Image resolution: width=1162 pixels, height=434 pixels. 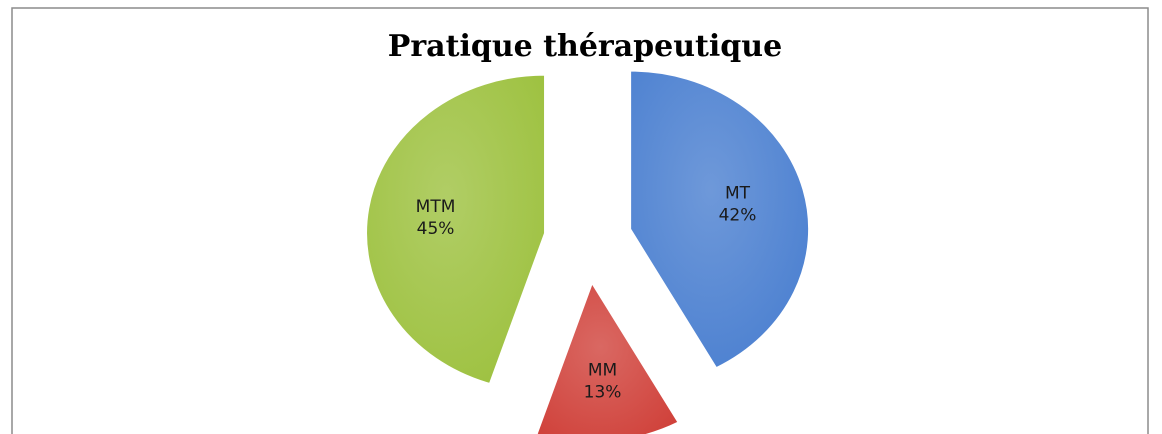 I want to click on slice-category-label: MTM, so click(x=436, y=207).